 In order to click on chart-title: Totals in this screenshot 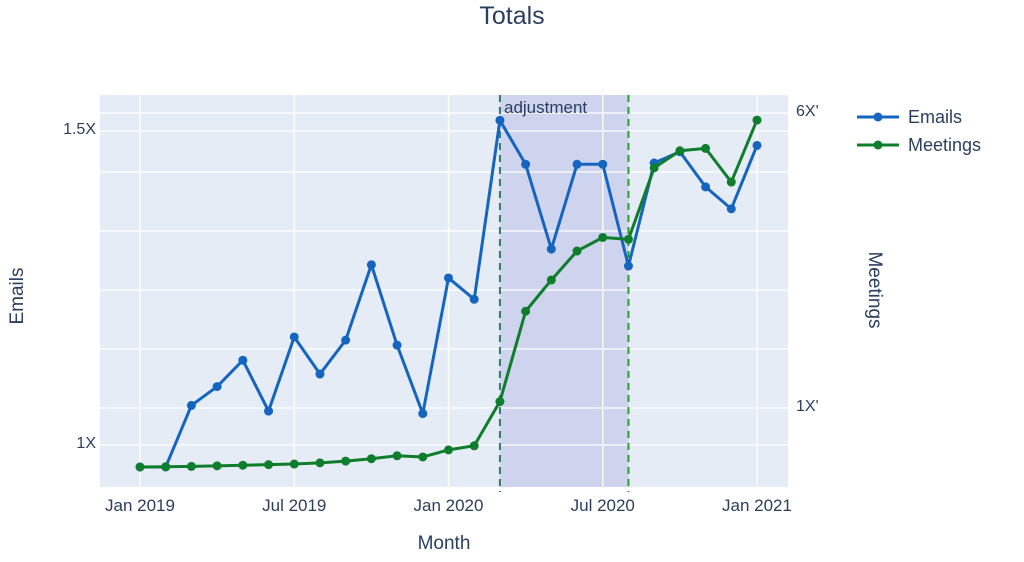, I will do `click(512, 16)`.